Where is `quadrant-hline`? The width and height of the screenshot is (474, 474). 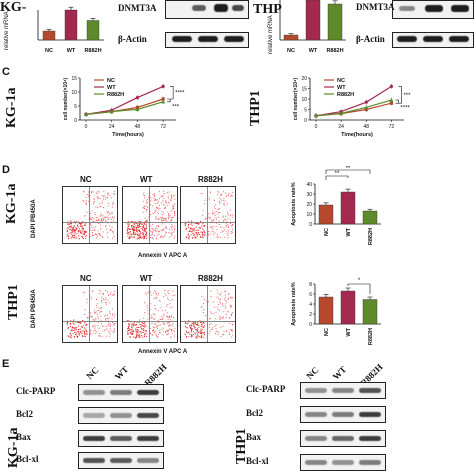 quadrant-hline is located at coordinates (90, 222).